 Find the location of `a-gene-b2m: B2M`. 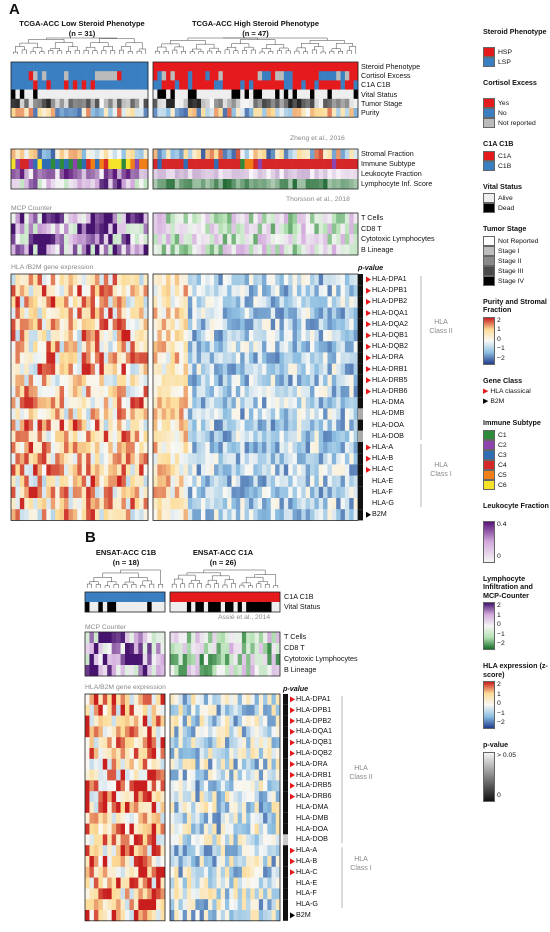

a-gene-b2m: B2M is located at coordinates (379, 514).